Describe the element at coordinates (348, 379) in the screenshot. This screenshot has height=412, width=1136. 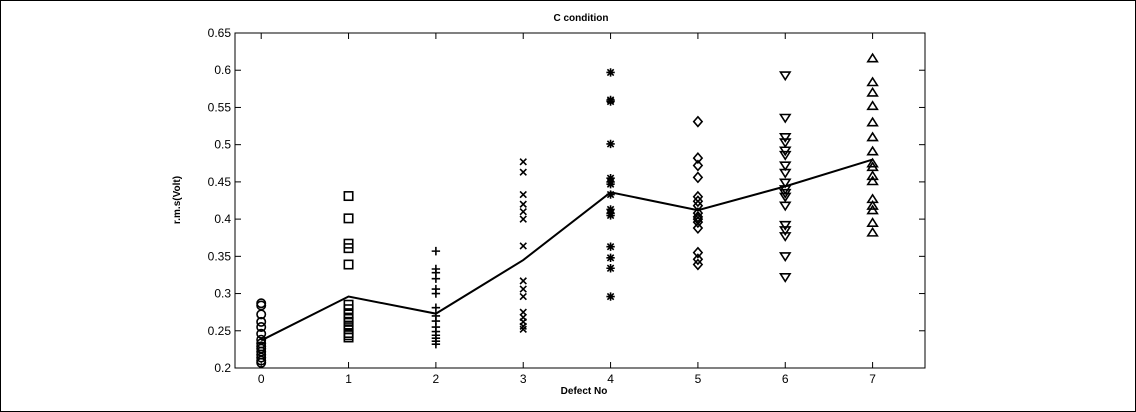
I see `x-tick-label: 1` at that location.